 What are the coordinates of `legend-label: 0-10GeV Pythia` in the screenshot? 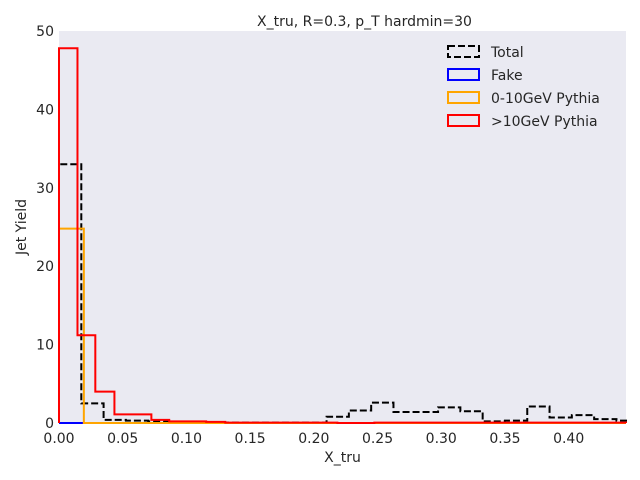 It's located at (545, 99).